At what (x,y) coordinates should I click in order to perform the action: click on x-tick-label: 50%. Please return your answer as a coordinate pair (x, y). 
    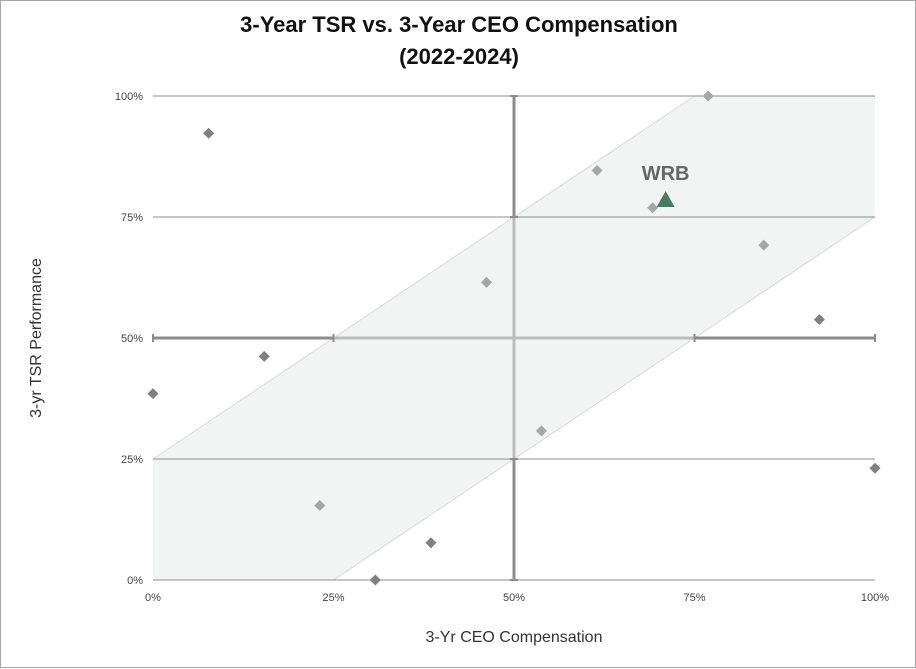
    Looking at the image, I should click on (514, 598).